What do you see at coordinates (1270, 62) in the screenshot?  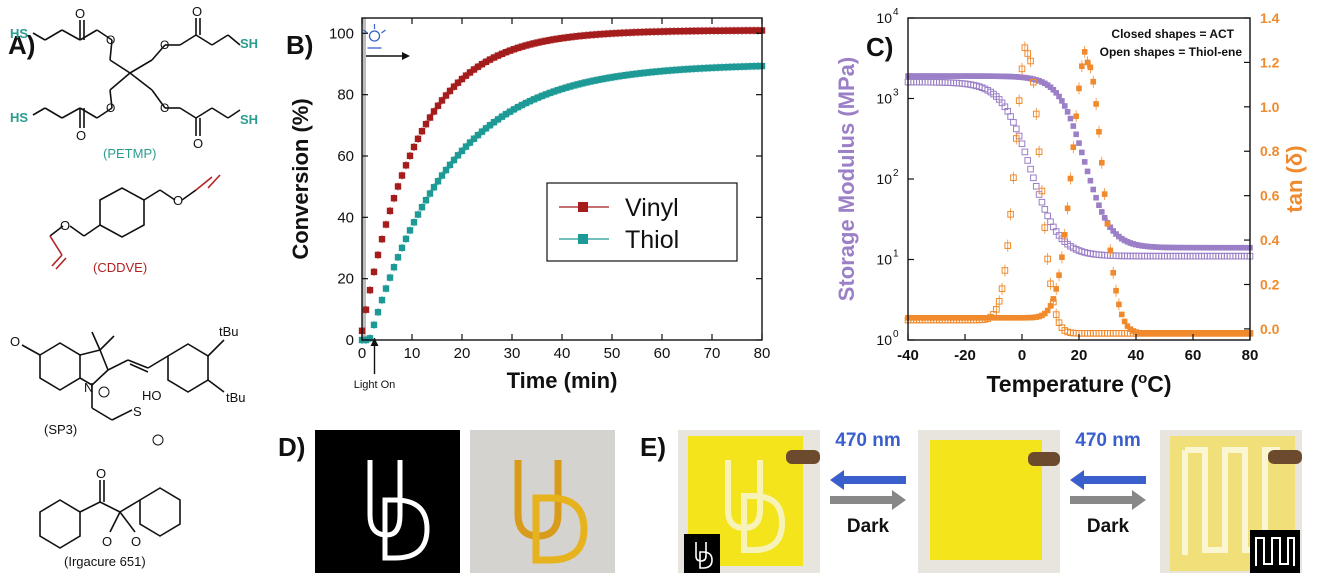 I see `y-tick-label-right: 1.2` at bounding box center [1270, 62].